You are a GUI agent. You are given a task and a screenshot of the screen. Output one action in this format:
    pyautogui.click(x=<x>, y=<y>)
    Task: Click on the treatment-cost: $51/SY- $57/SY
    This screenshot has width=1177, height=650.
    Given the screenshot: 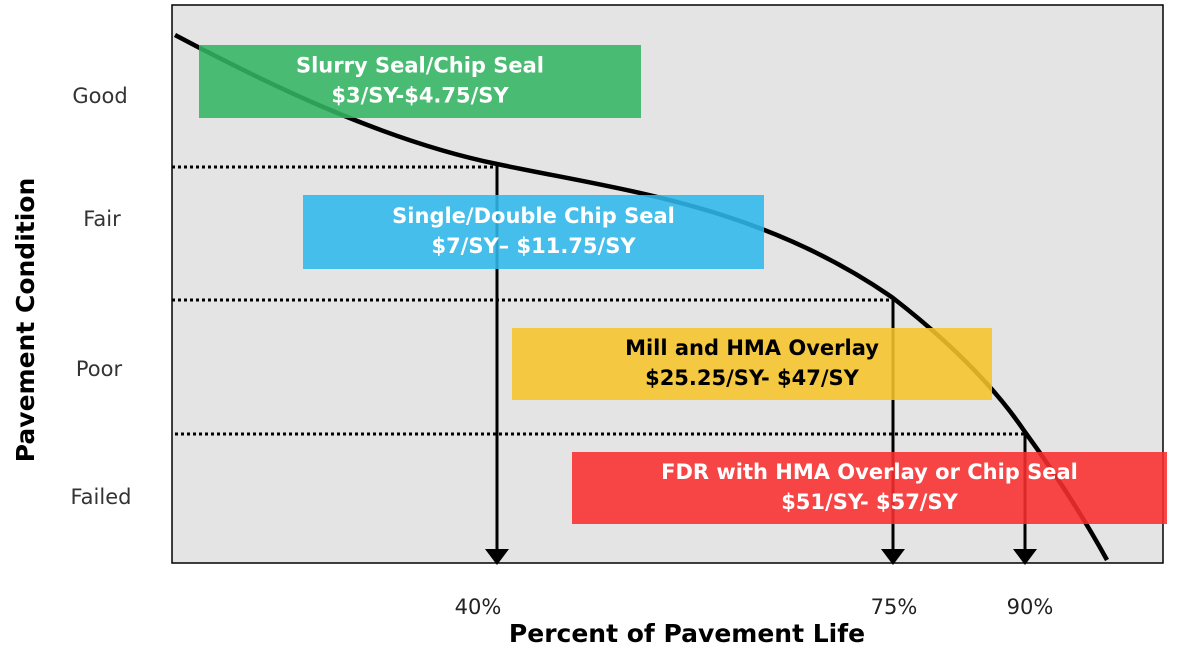 What is the action you would take?
    pyautogui.click(x=869, y=502)
    